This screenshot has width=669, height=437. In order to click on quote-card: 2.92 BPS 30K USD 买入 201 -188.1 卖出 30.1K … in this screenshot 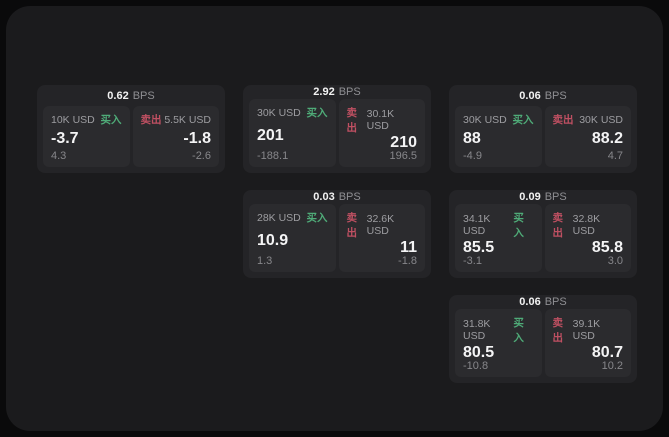, I will do `click(337, 129)`.